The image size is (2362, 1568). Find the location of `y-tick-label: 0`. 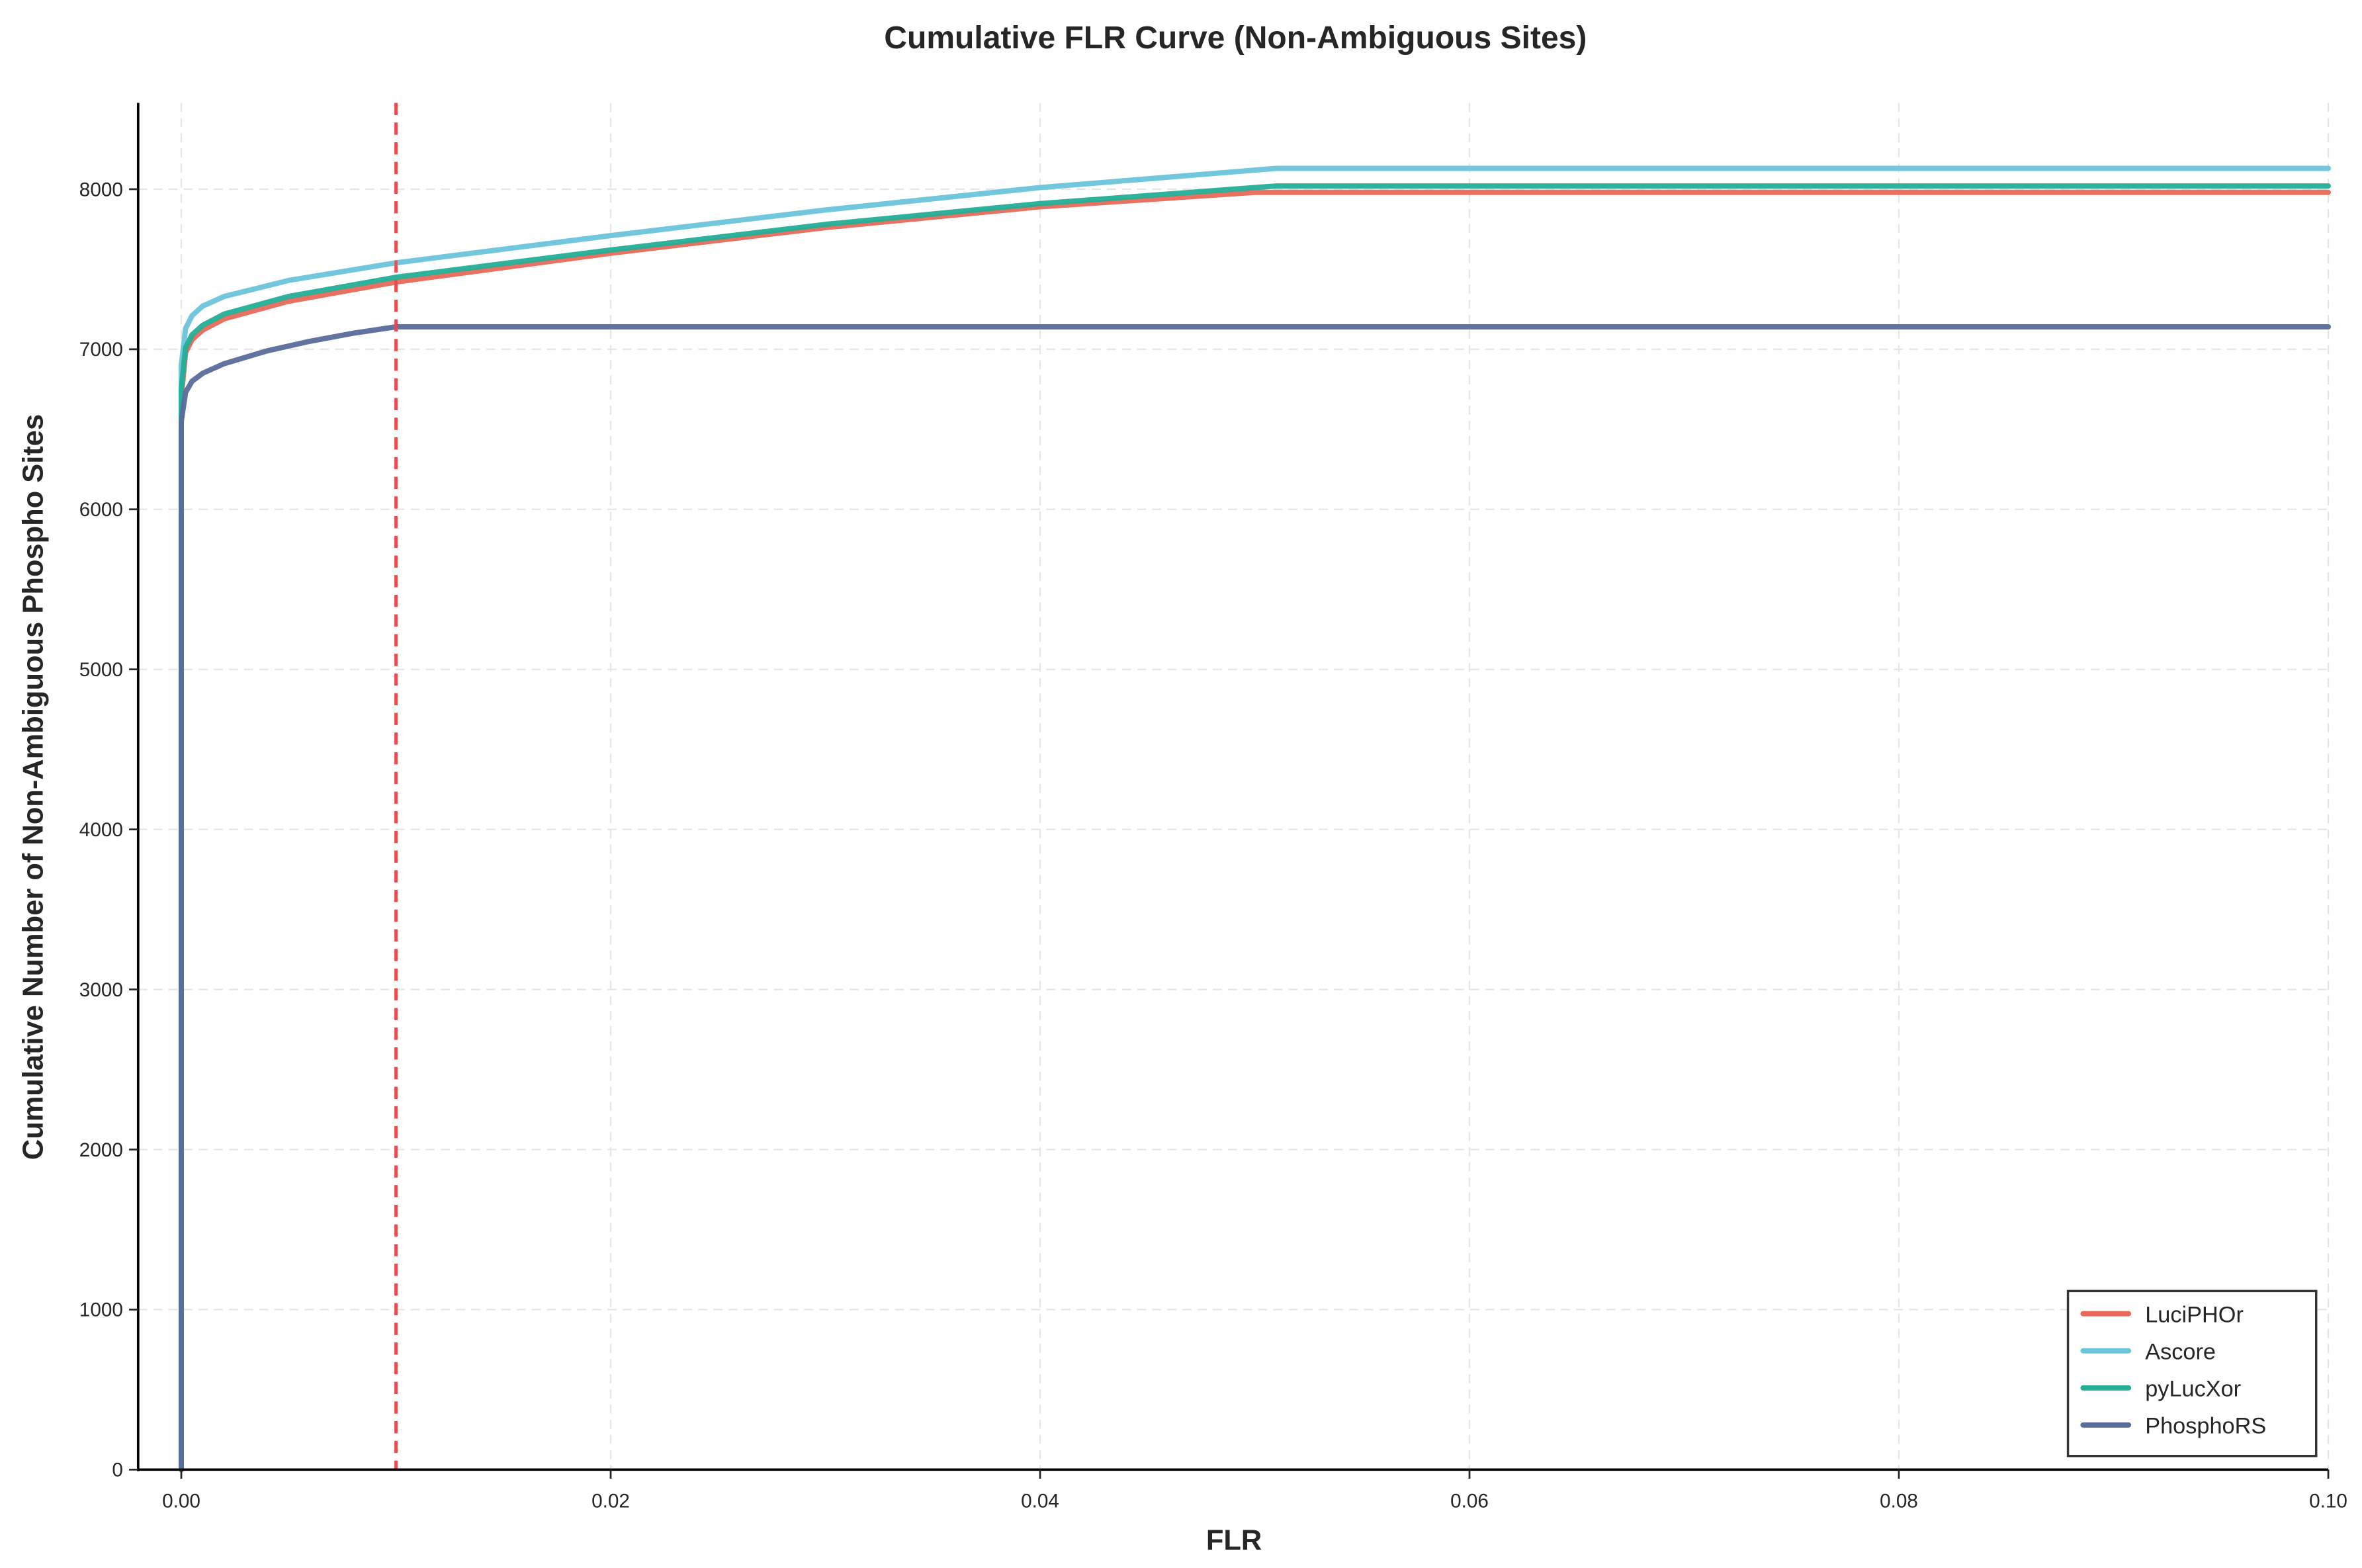

y-tick-label: 0 is located at coordinates (117, 1470).